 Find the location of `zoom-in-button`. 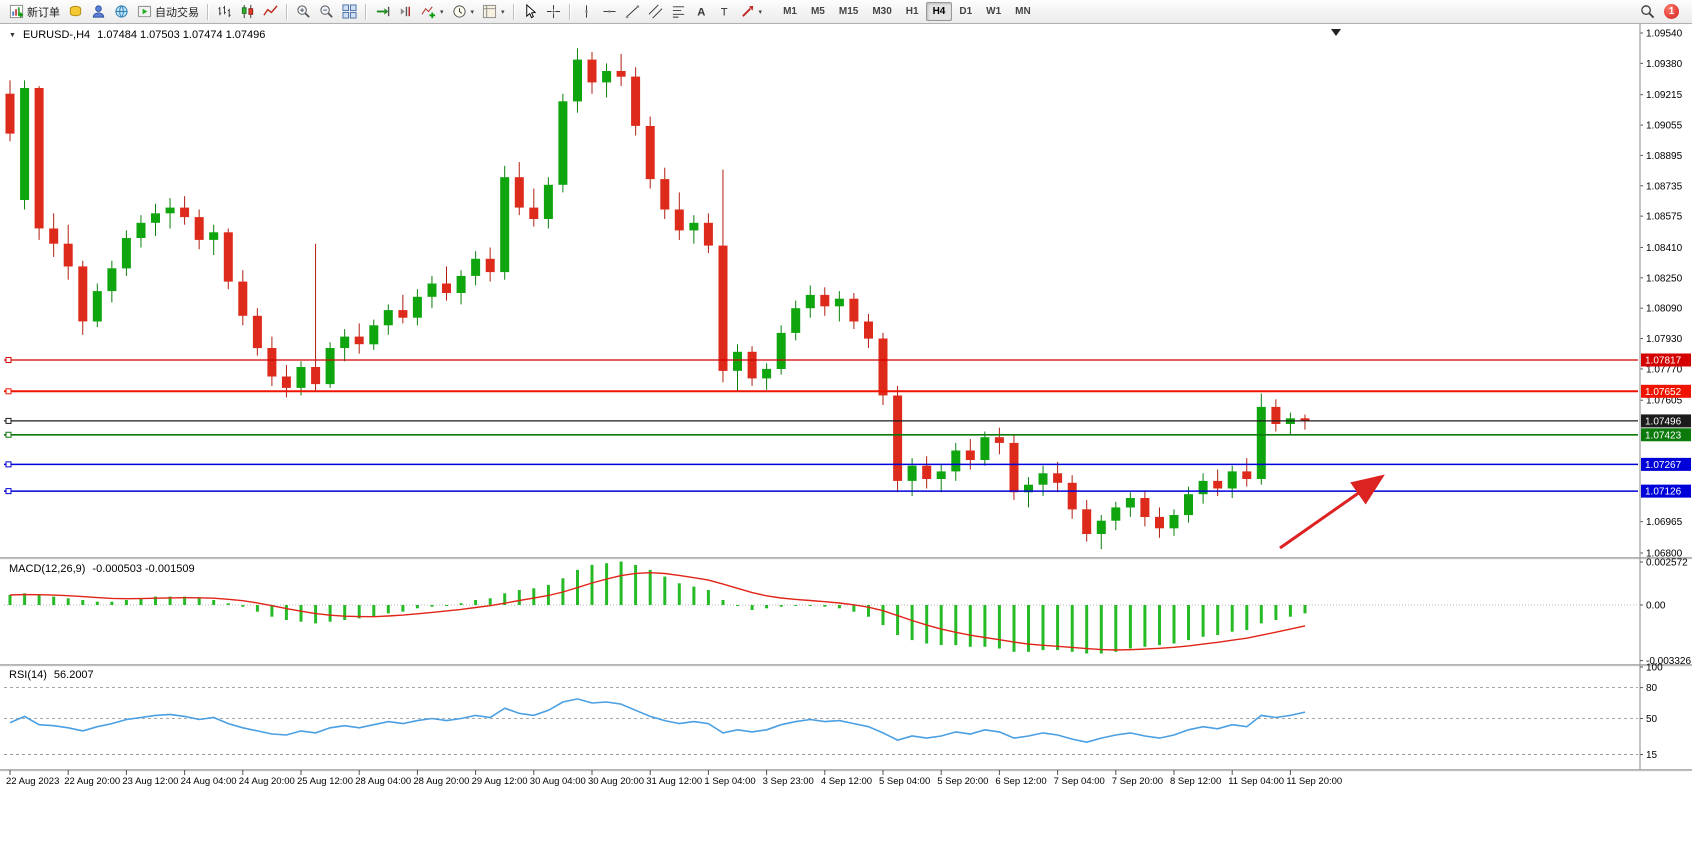

zoom-in-button is located at coordinates (303, 12).